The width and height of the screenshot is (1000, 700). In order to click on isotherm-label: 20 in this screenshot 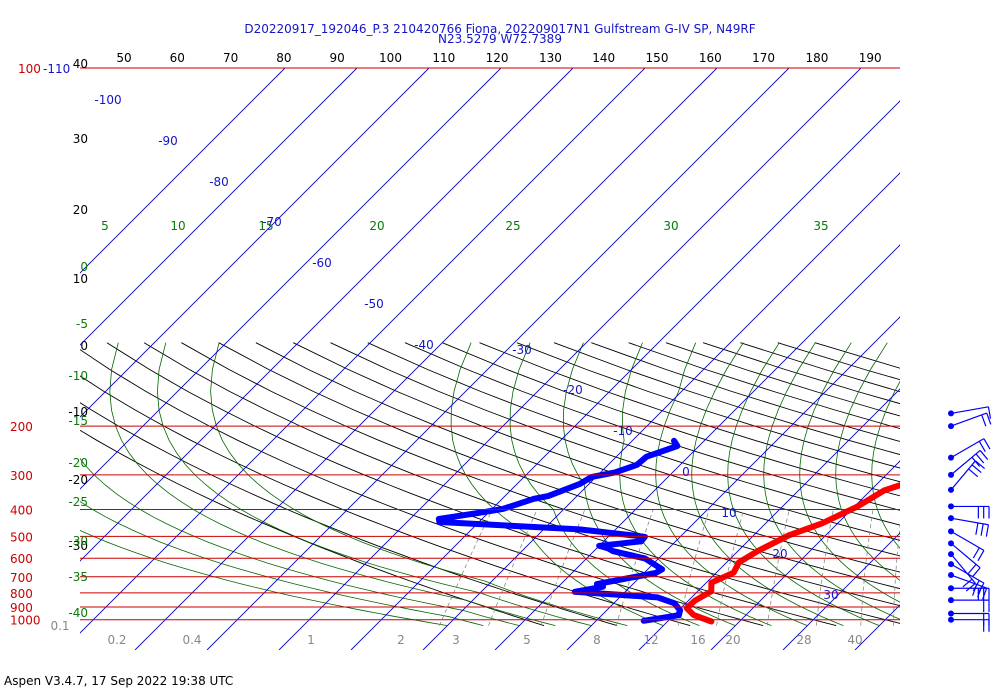, I will do `click(779, 554)`.